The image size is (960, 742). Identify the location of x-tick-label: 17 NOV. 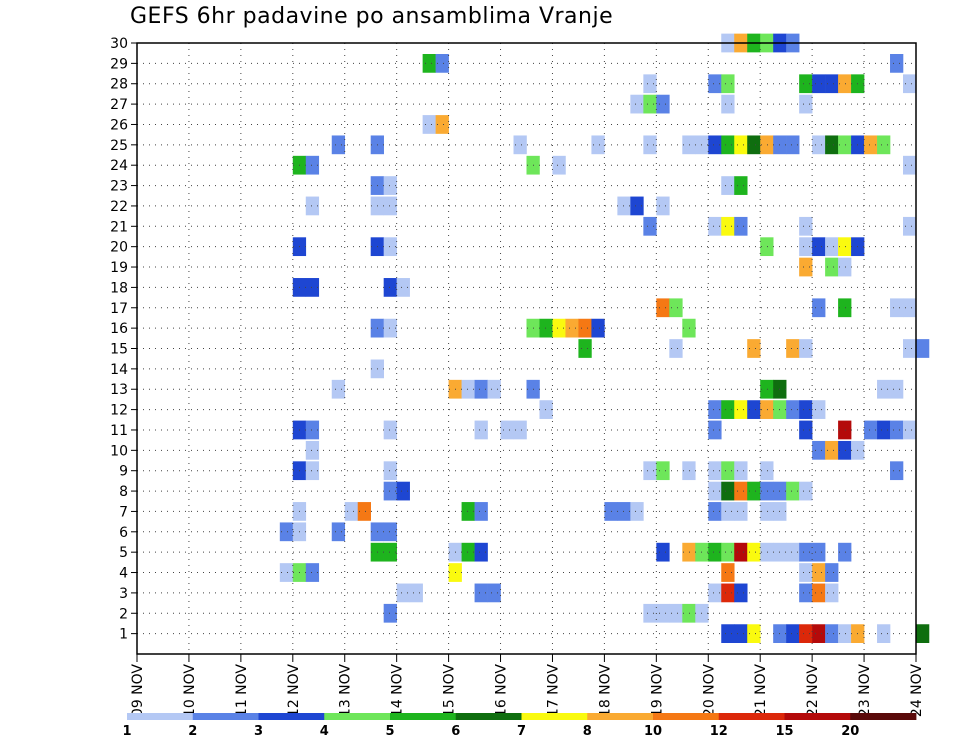
(553, 691).